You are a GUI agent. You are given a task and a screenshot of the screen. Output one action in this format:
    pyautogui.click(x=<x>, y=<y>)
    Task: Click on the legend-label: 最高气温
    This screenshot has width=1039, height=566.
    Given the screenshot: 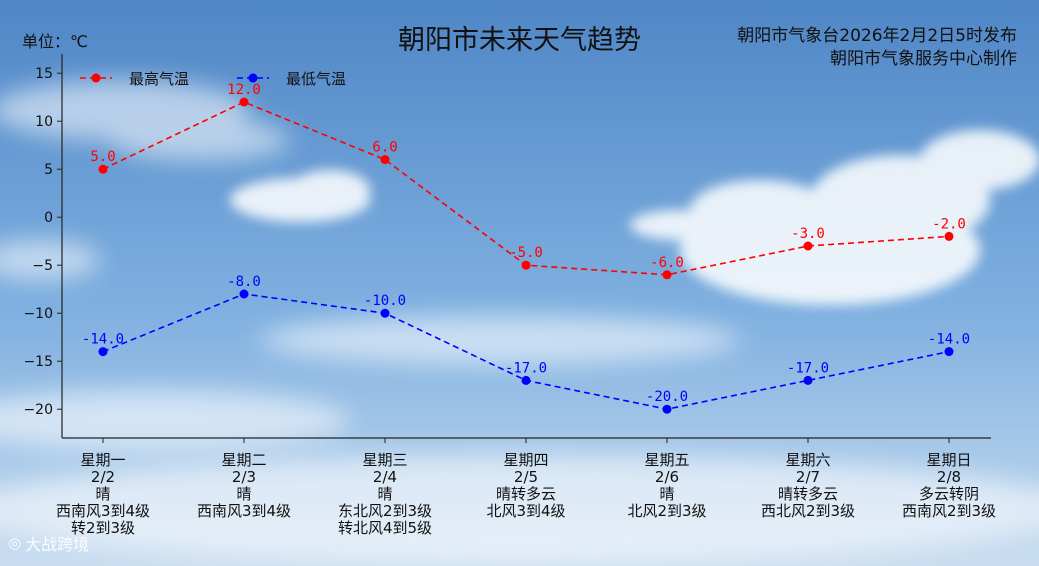 What is the action you would take?
    pyautogui.click(x=159, y=79)
    